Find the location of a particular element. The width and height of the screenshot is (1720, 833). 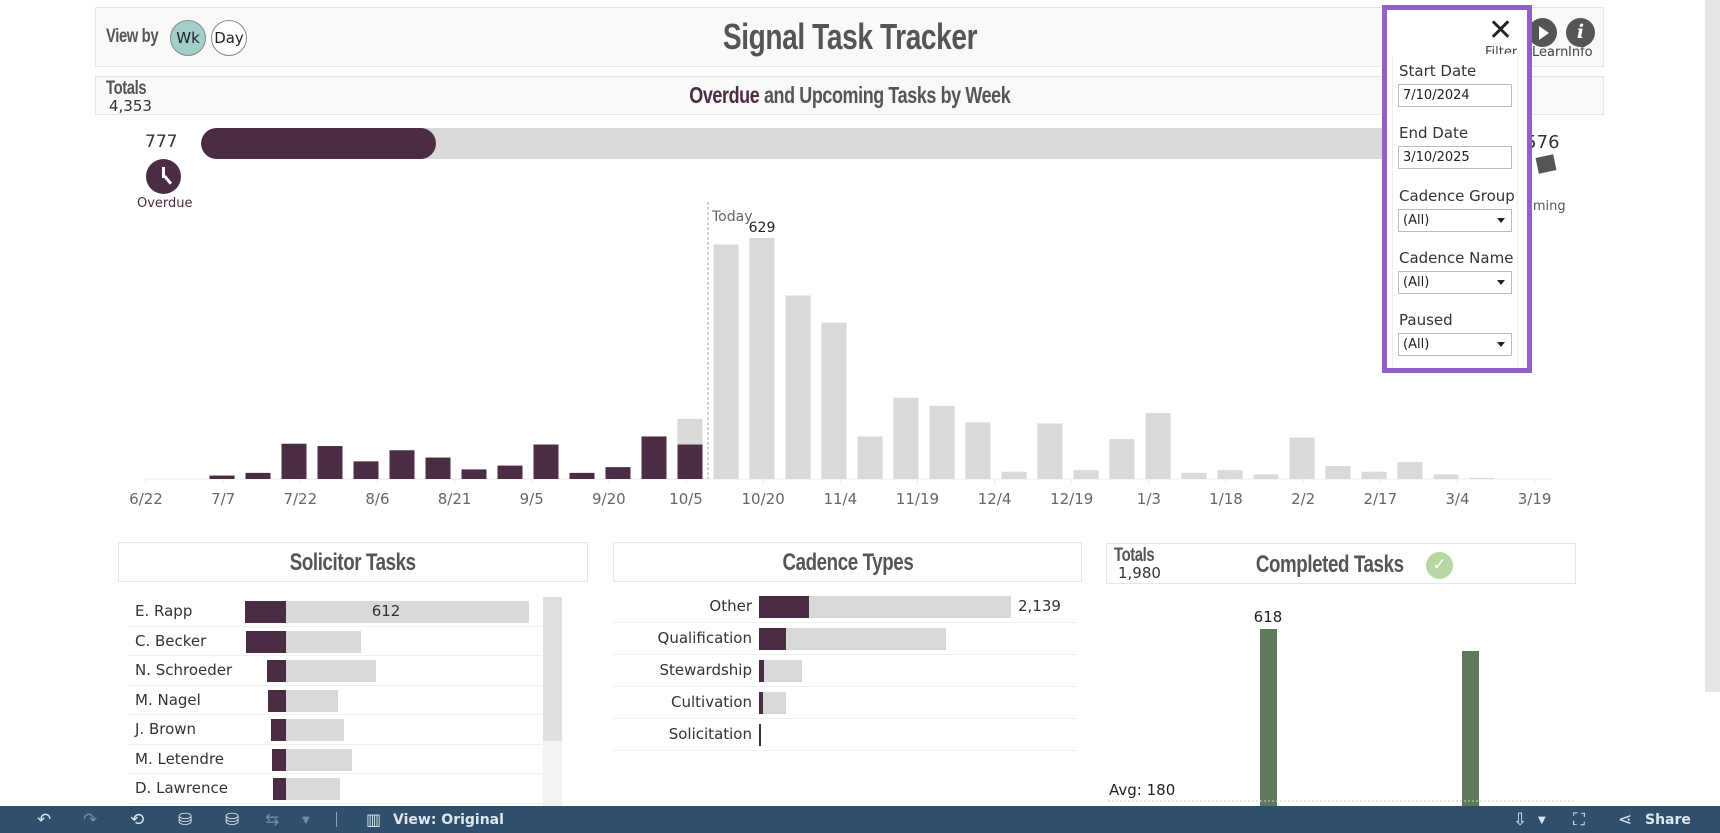

row-label: C. Becker is located at coordinates (171, 640).